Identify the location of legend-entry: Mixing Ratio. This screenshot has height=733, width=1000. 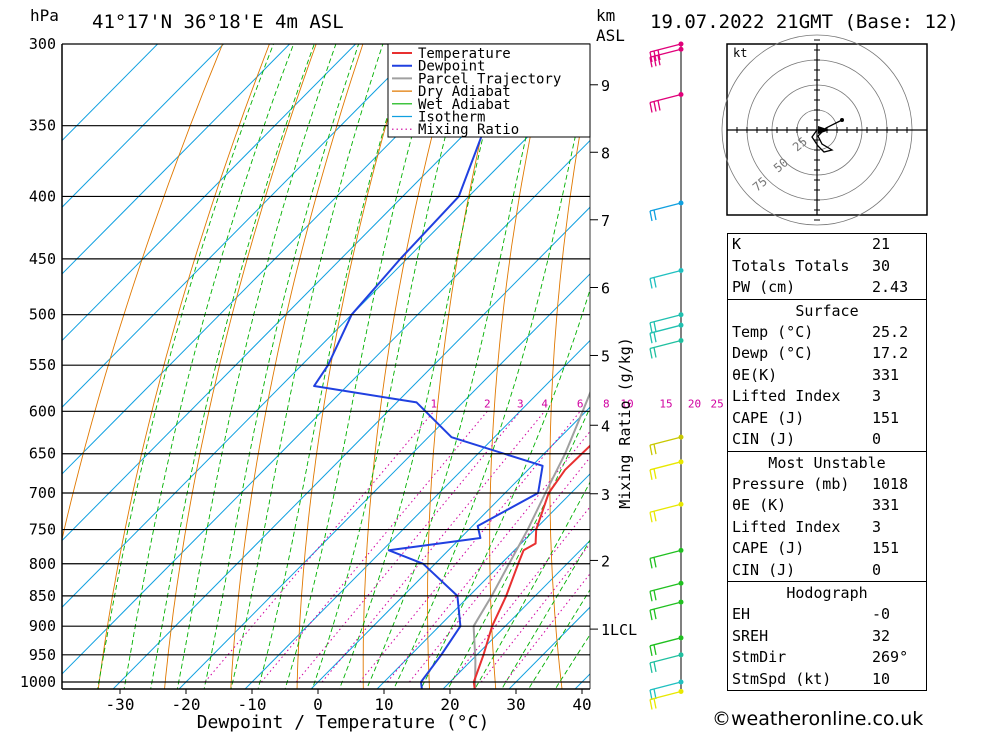
(468, 130).